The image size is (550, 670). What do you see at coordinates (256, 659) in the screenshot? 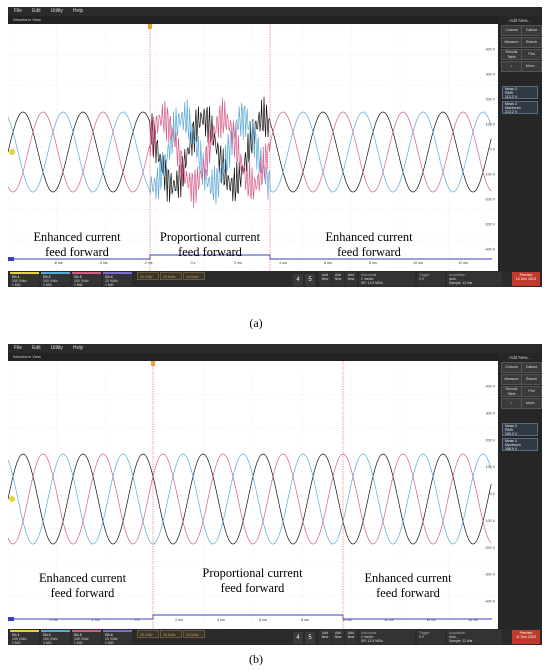
I see `caption-b: (b)` at bounding box center [256, 659].